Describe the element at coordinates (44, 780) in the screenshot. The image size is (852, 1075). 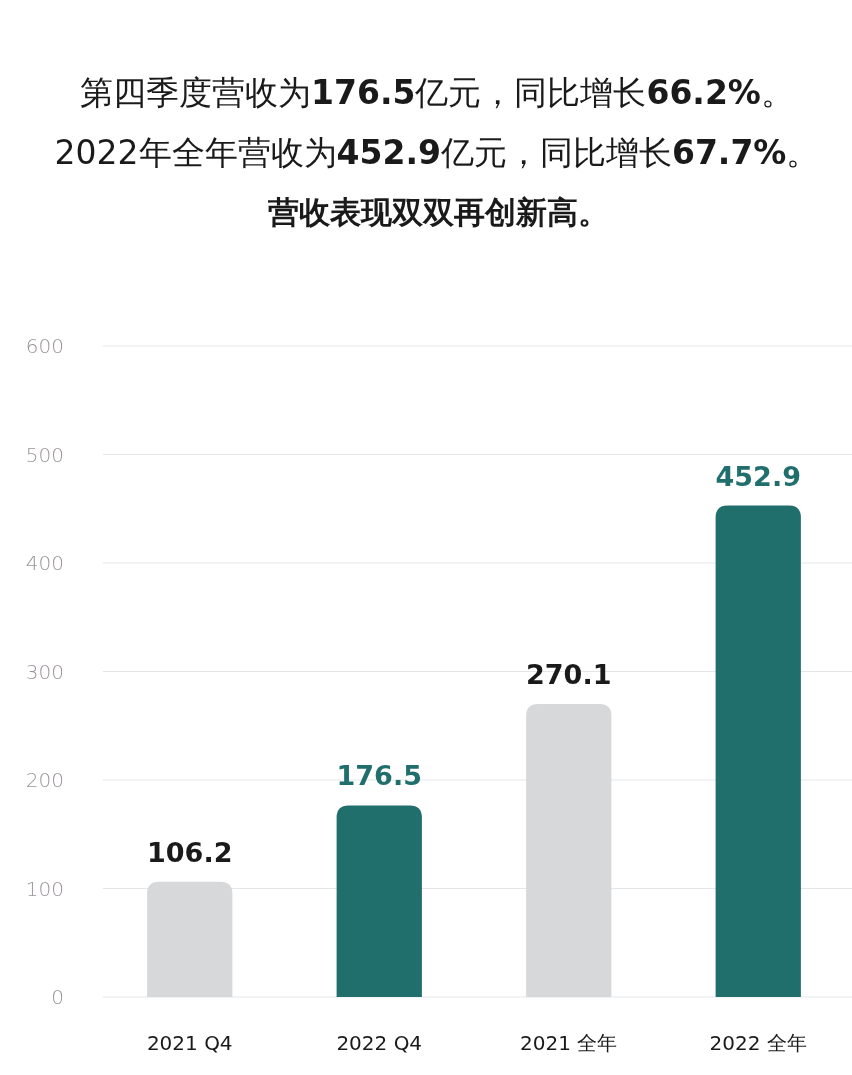
I see `y-tick-label: 200` at that location.